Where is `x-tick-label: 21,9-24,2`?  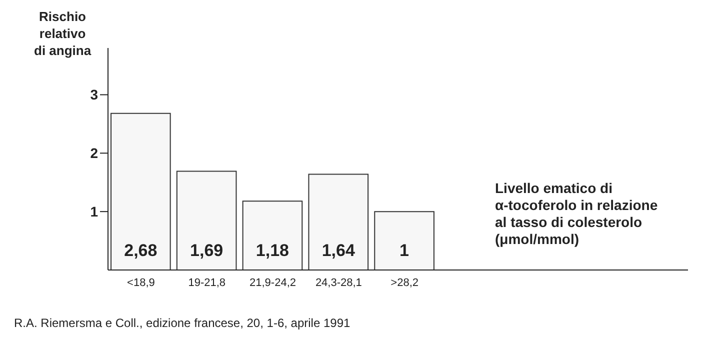
x-tick-label: 21,9-24,2 is located at coordinates (273, 282).